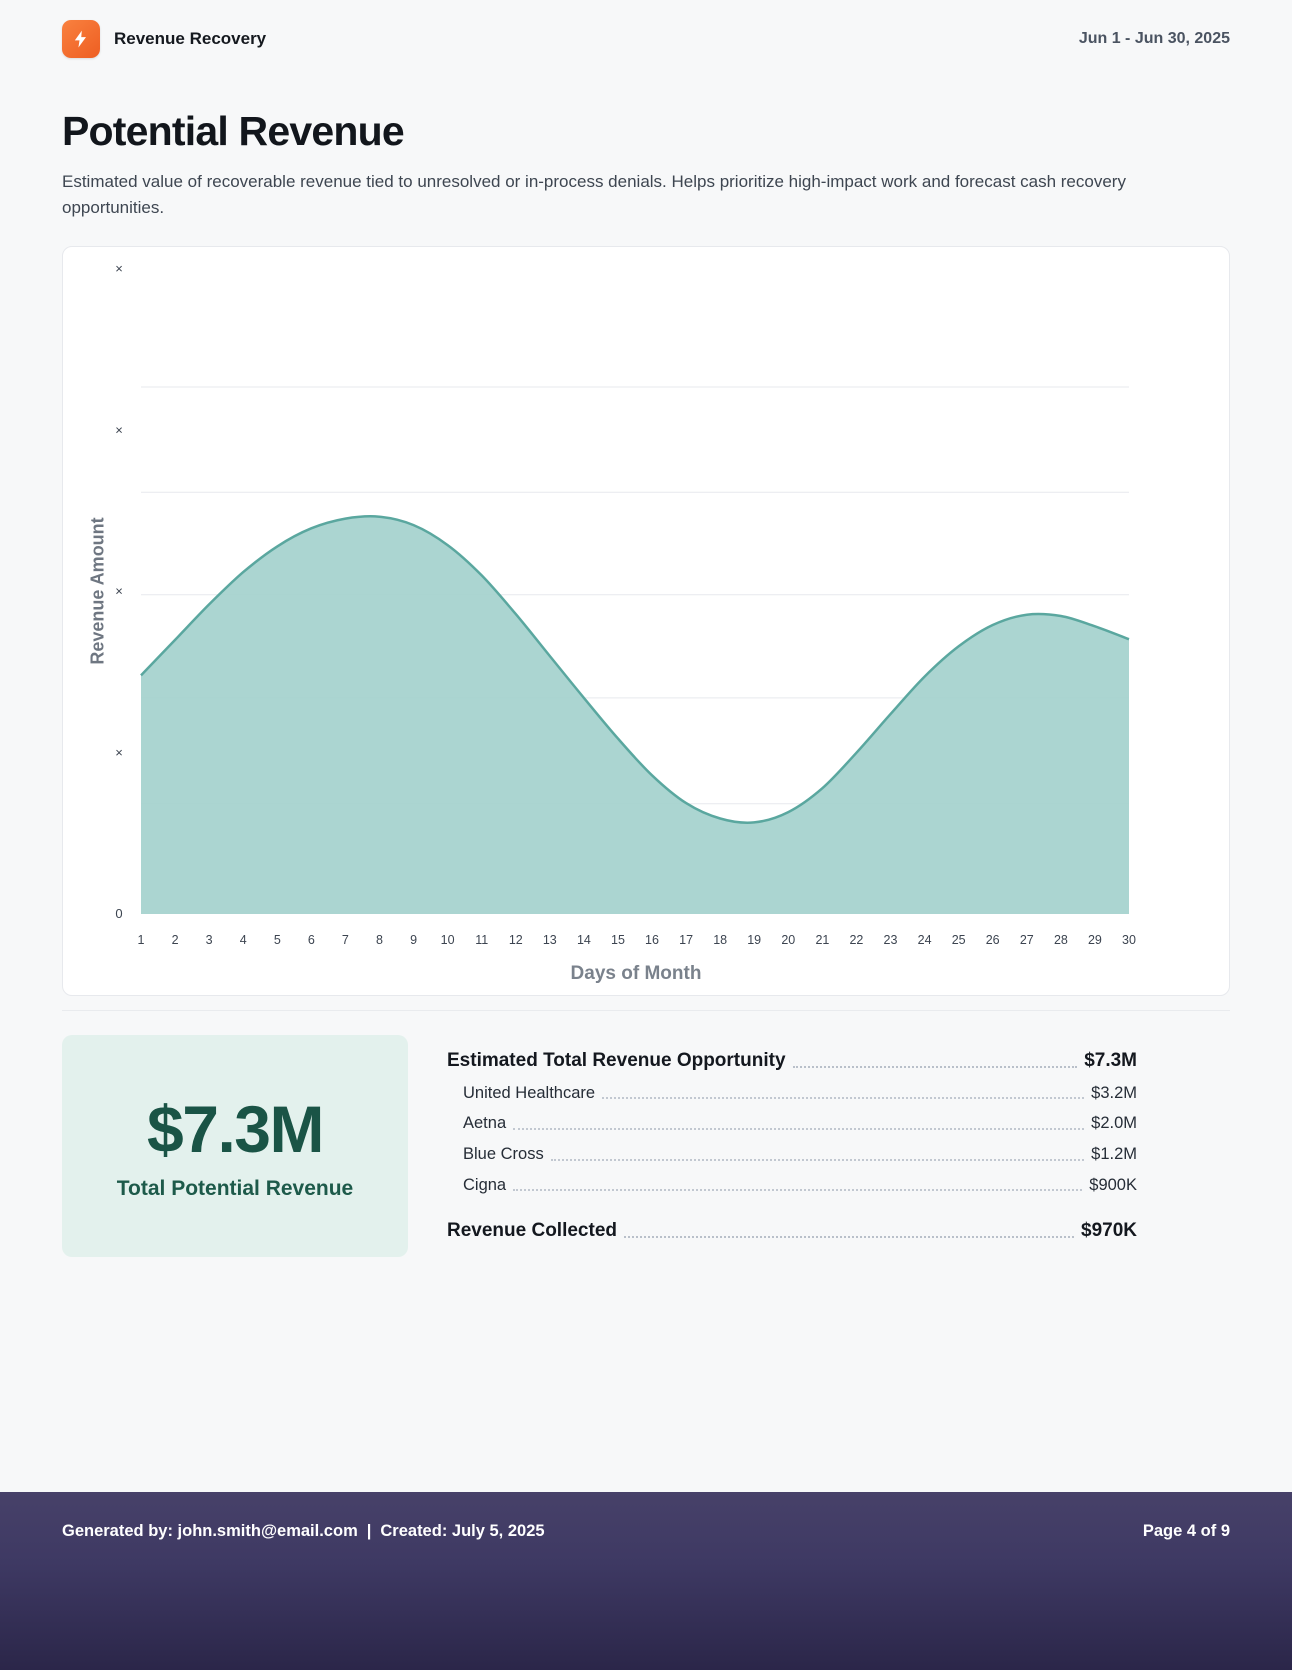 The width and height of the screenshot is (1292, 1670). I want to click on svg-text: 10, so click(448, 940).